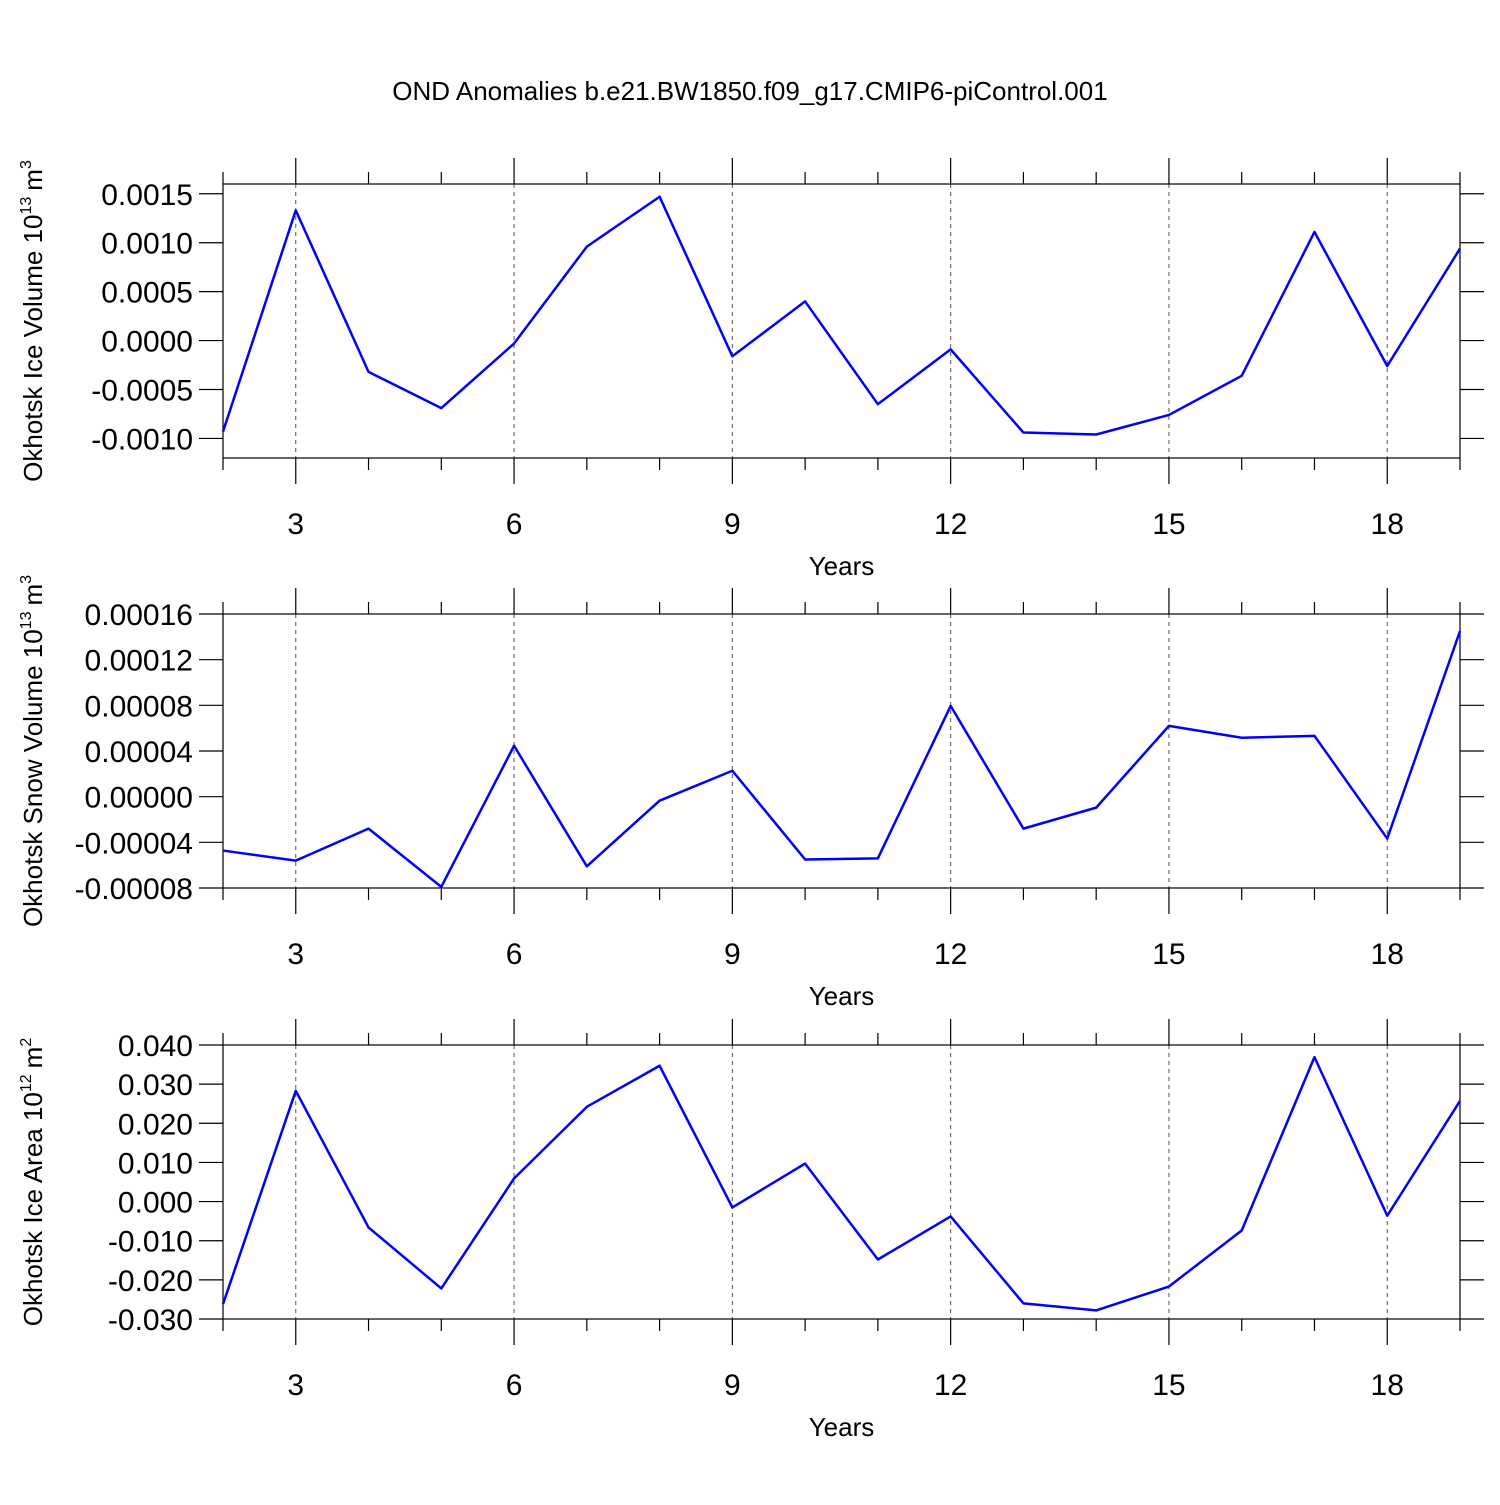  What do you see at coordinates (33, 778) in the screenshot?
I see `y-axis-label-text: Okhotsk Snow Volume 10` at bounding box center [33, 778].